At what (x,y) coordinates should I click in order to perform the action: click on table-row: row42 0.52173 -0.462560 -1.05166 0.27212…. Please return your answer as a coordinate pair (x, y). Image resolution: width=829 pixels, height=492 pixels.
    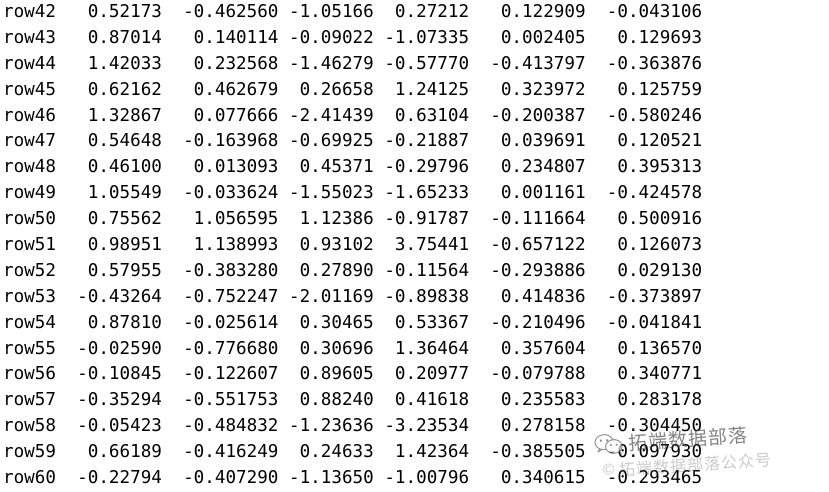
    Looking at the image, I should click on (353, 12).